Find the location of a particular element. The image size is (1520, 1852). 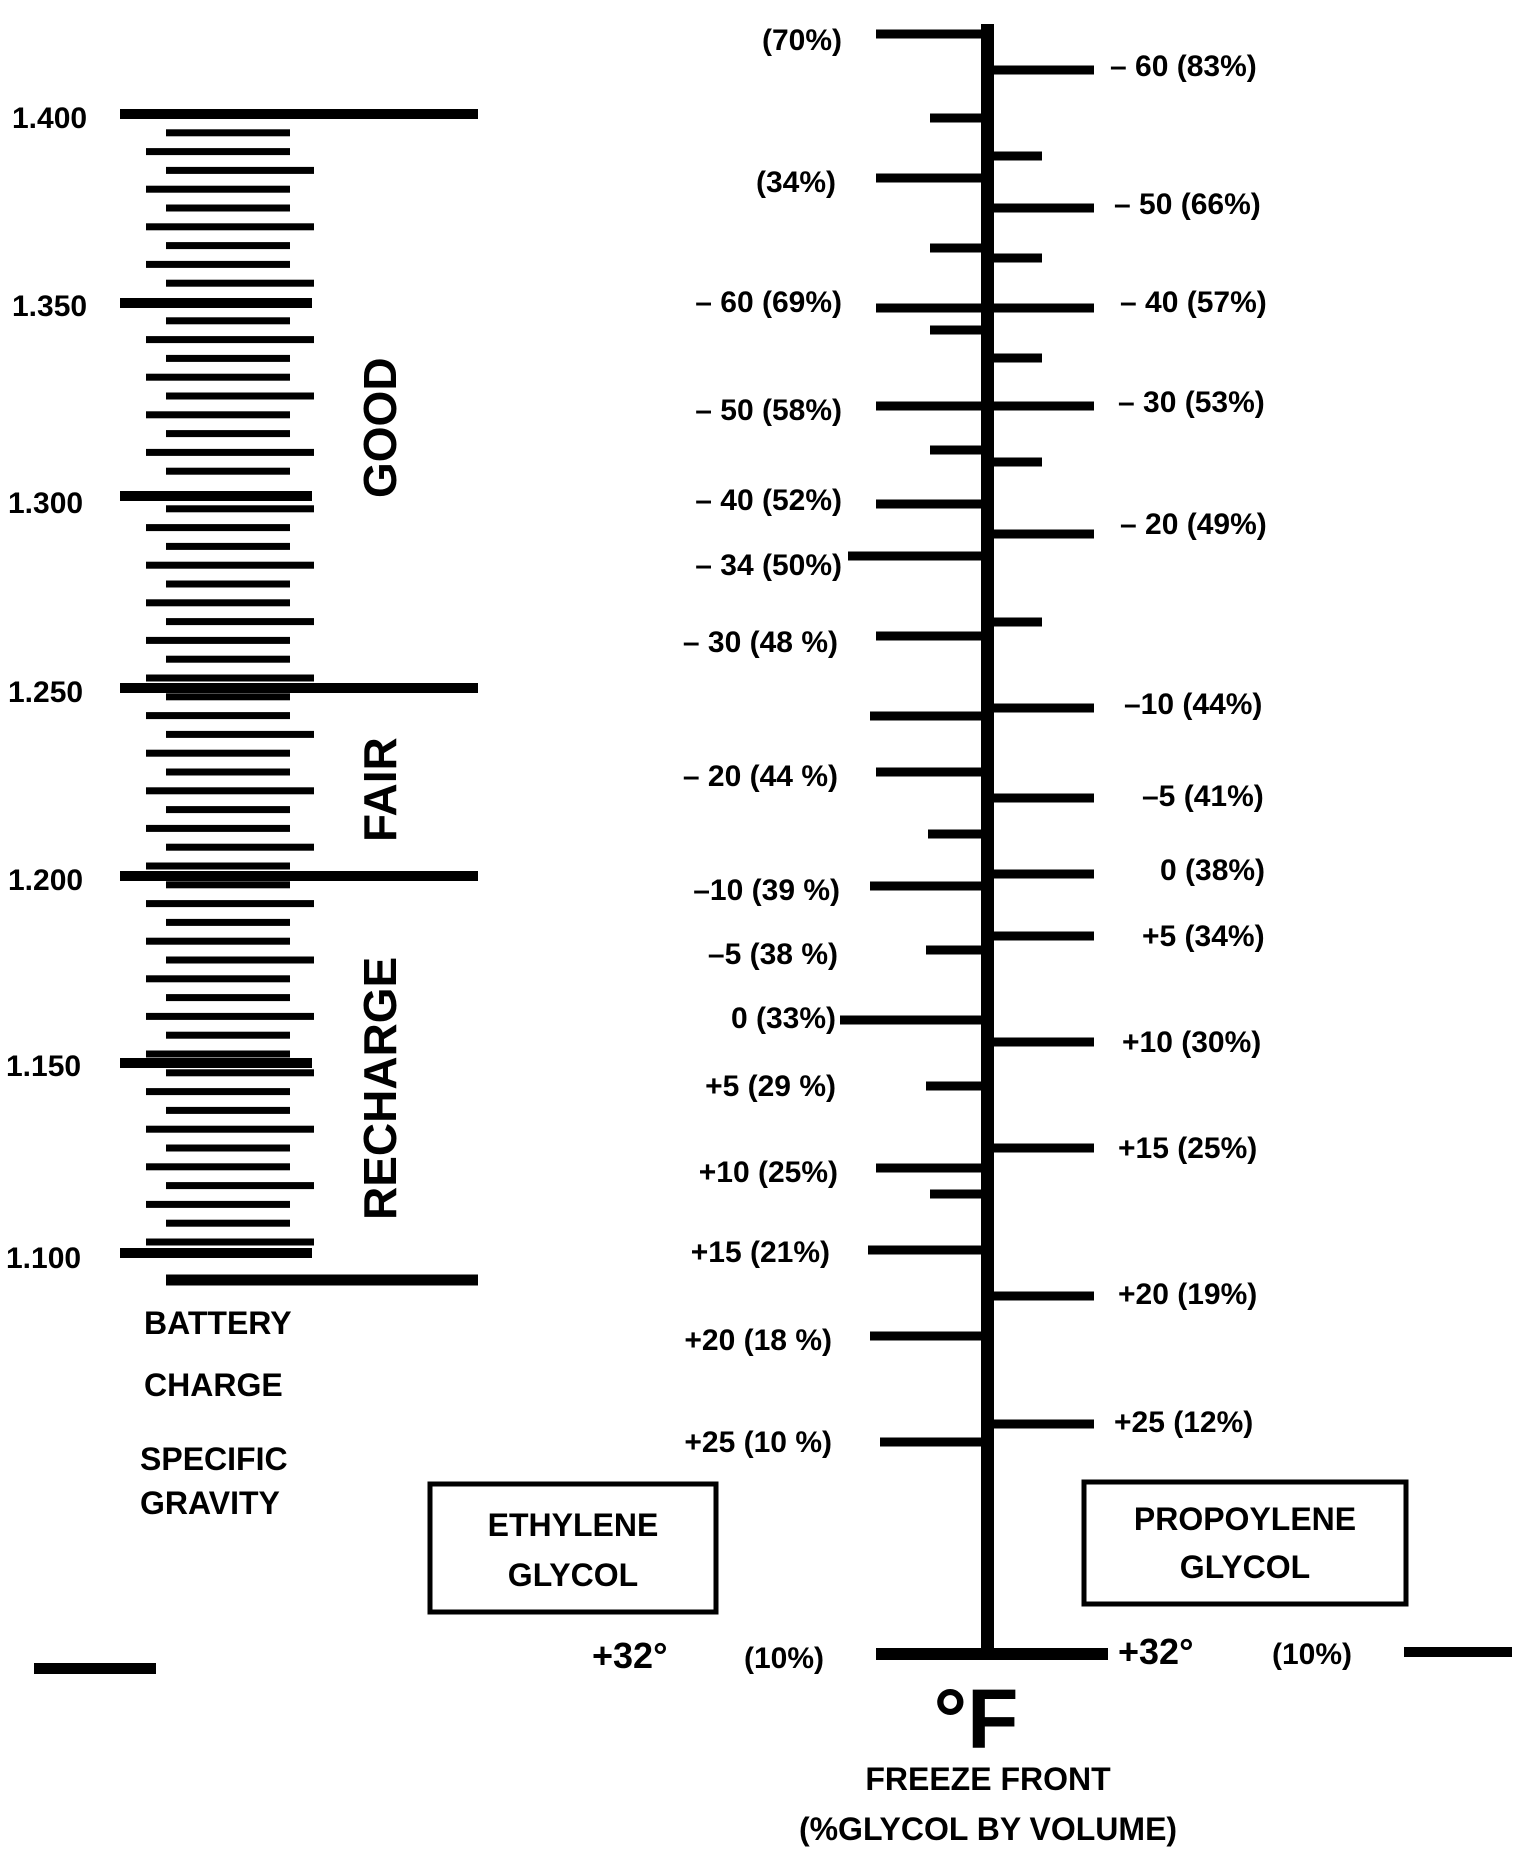

freeze-front-caption: FREEZE FRONT is located at coordinates (988, 1779).